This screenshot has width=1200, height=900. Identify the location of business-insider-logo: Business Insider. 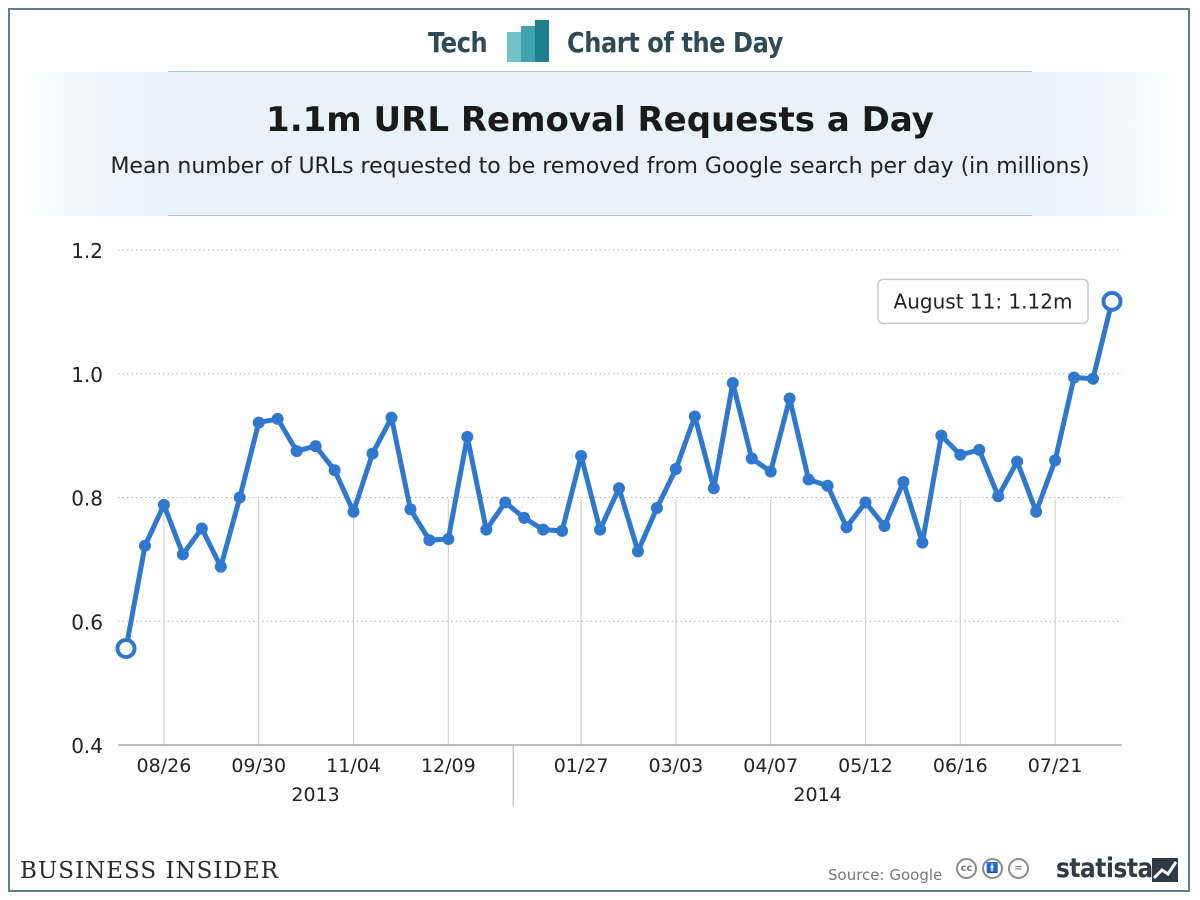
(150, 871).